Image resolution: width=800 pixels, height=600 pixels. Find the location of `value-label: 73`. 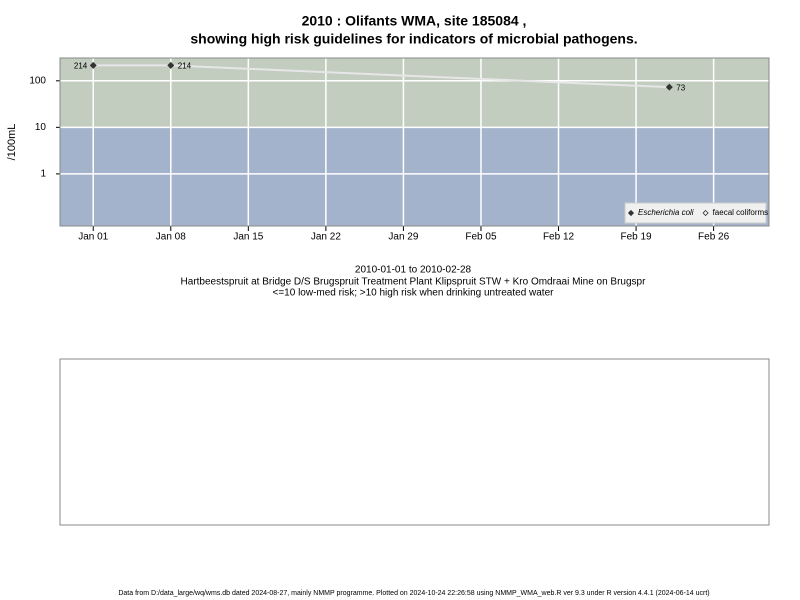

value-label: 73 is located at coordinates (680, 87).